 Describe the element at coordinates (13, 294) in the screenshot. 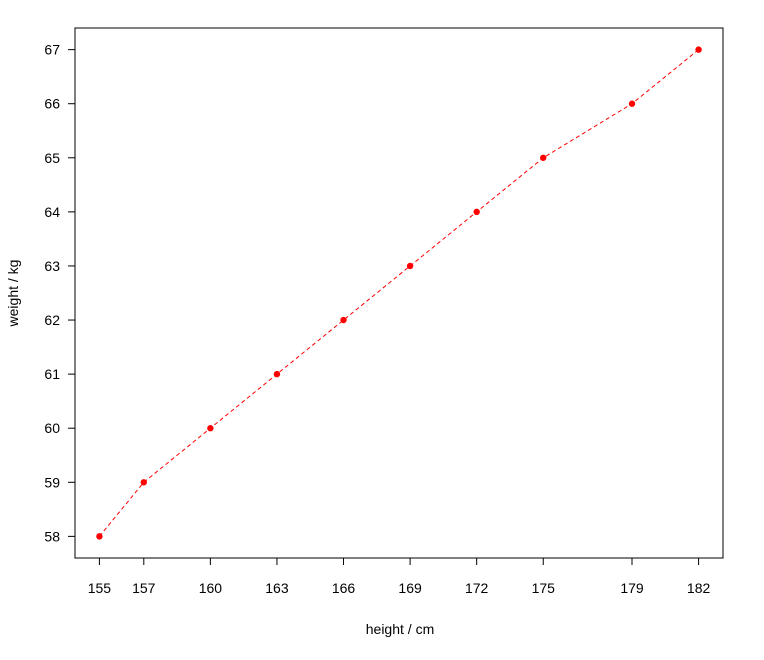

I see `y-axis-title: weight / kg` at that location.